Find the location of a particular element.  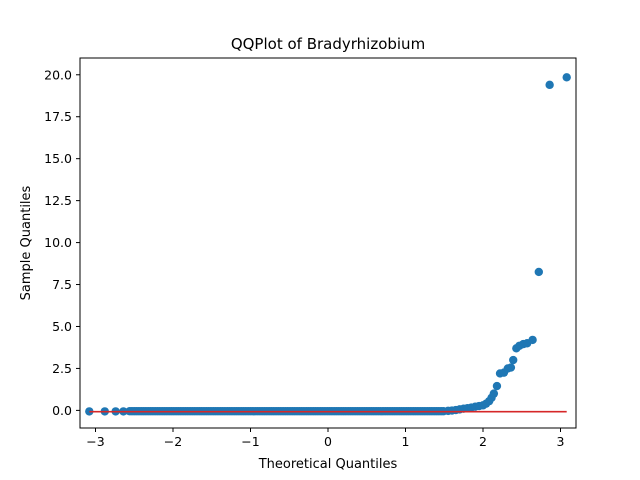

y-tick-label: 15.0 is located at coordinates (58, 158).